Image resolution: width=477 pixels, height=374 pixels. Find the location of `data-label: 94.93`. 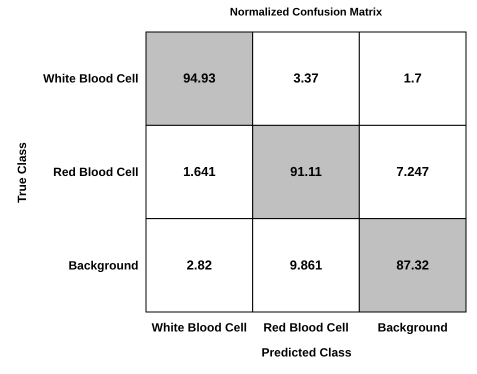

data-label: 94.93 is located at coordinates (199, 78).